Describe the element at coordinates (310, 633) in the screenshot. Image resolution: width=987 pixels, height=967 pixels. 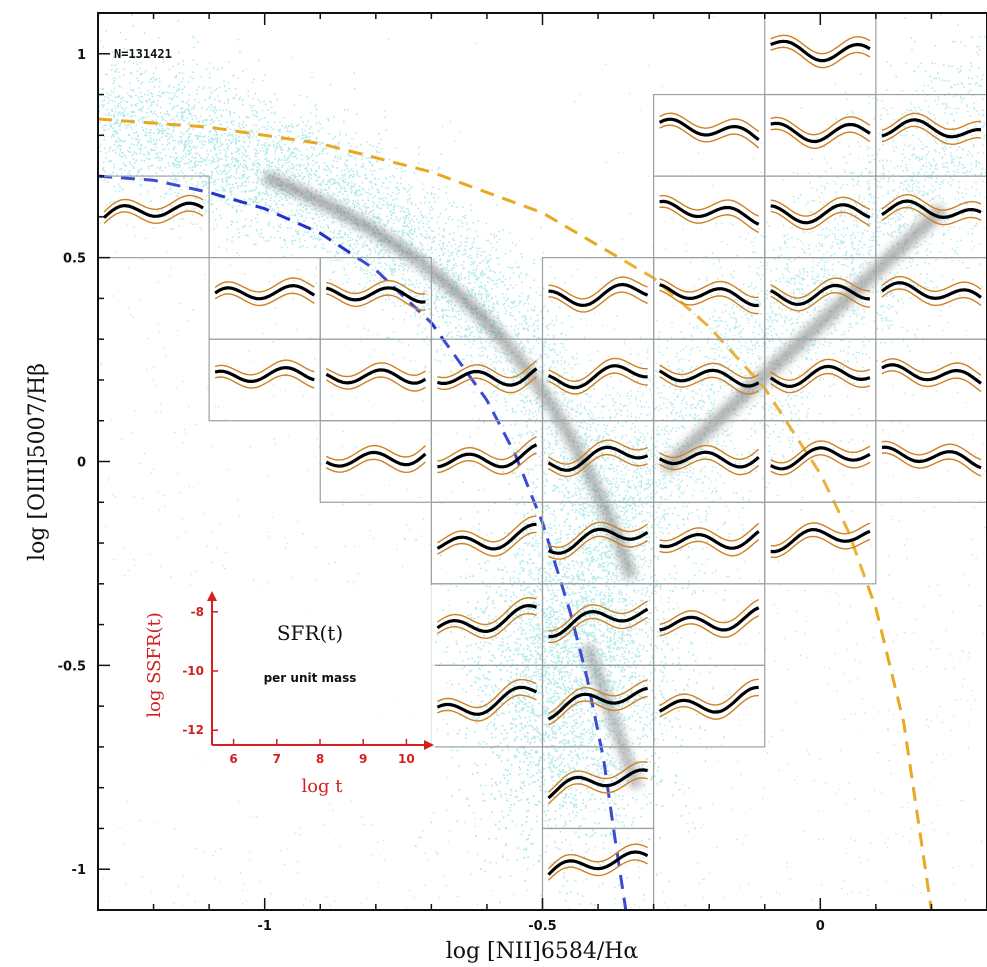
I see `inset-title: SFR(t)` at that location.